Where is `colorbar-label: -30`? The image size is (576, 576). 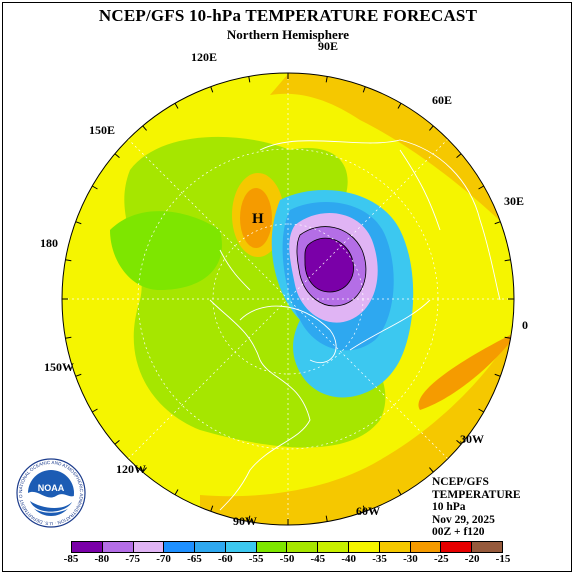
colorbar-label: -30 is located at coordinates (410, 559).